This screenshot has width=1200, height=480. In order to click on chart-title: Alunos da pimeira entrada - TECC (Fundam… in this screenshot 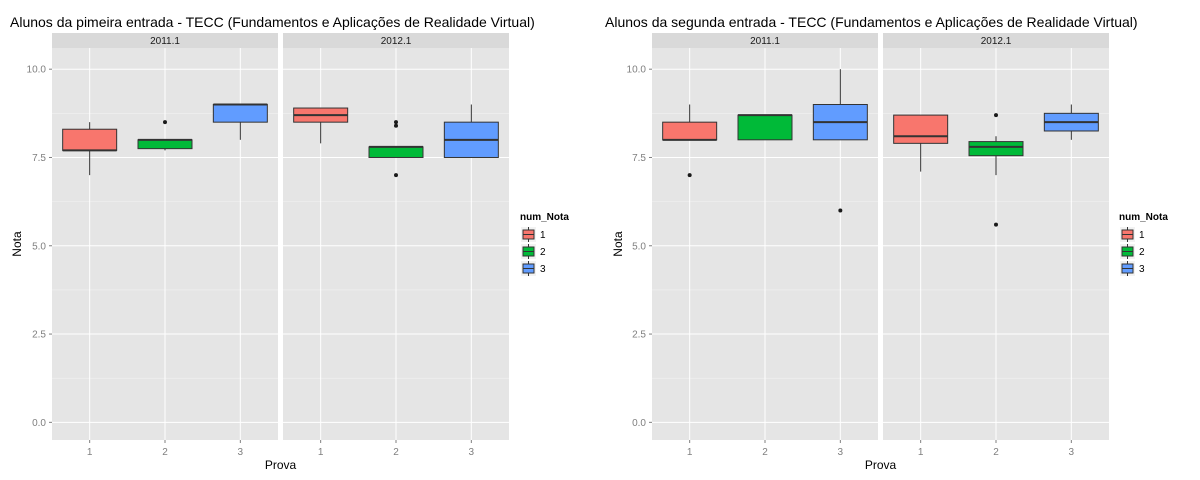, I will do `click(272, 22)`.